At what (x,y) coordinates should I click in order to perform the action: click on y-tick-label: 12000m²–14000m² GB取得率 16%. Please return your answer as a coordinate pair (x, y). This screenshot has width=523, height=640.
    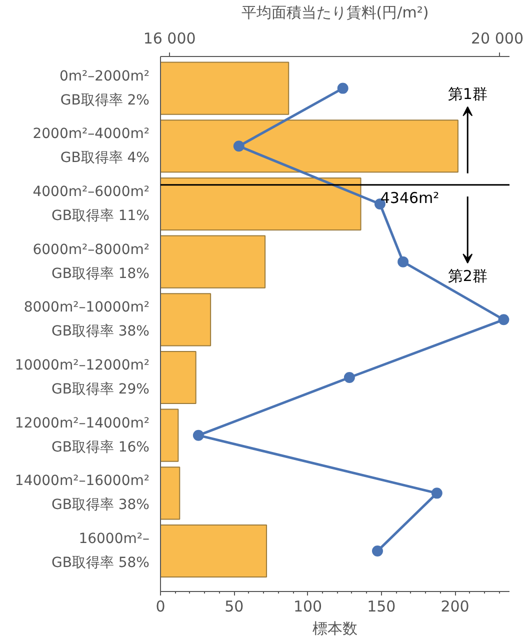
    Looking at the image, I should click on (82, 435).